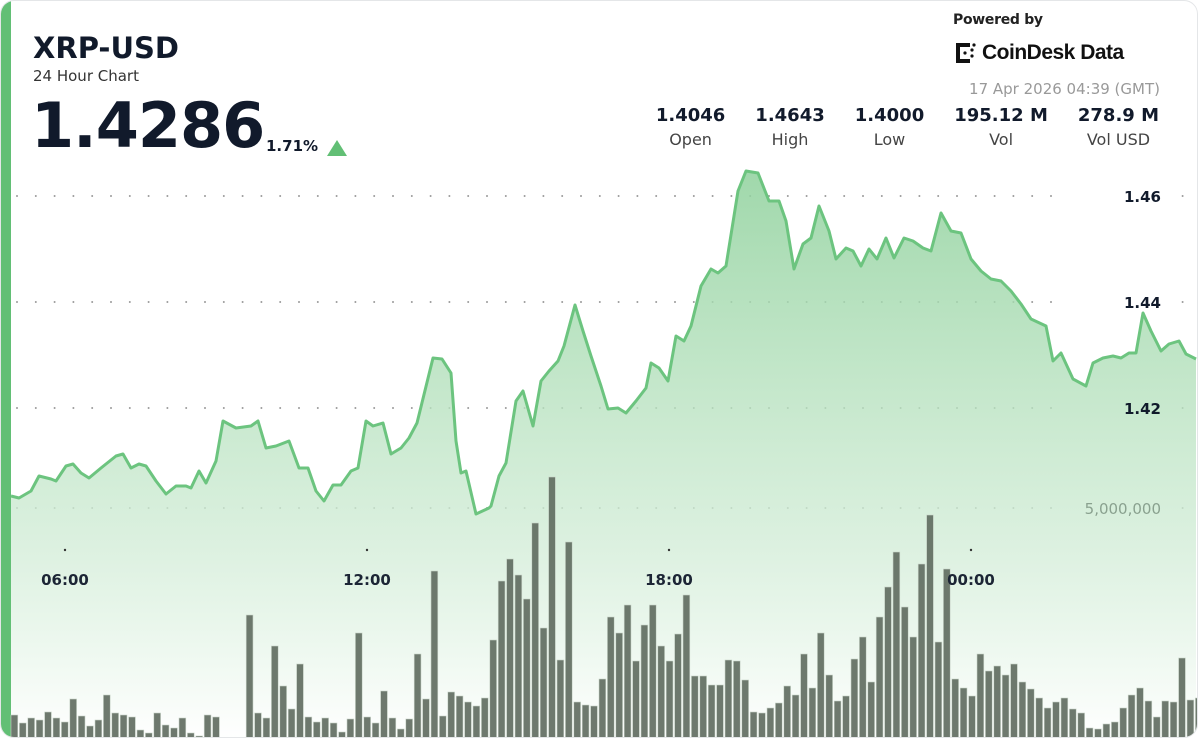  I want to click on stat-label: Vol, so click(1001, 139).